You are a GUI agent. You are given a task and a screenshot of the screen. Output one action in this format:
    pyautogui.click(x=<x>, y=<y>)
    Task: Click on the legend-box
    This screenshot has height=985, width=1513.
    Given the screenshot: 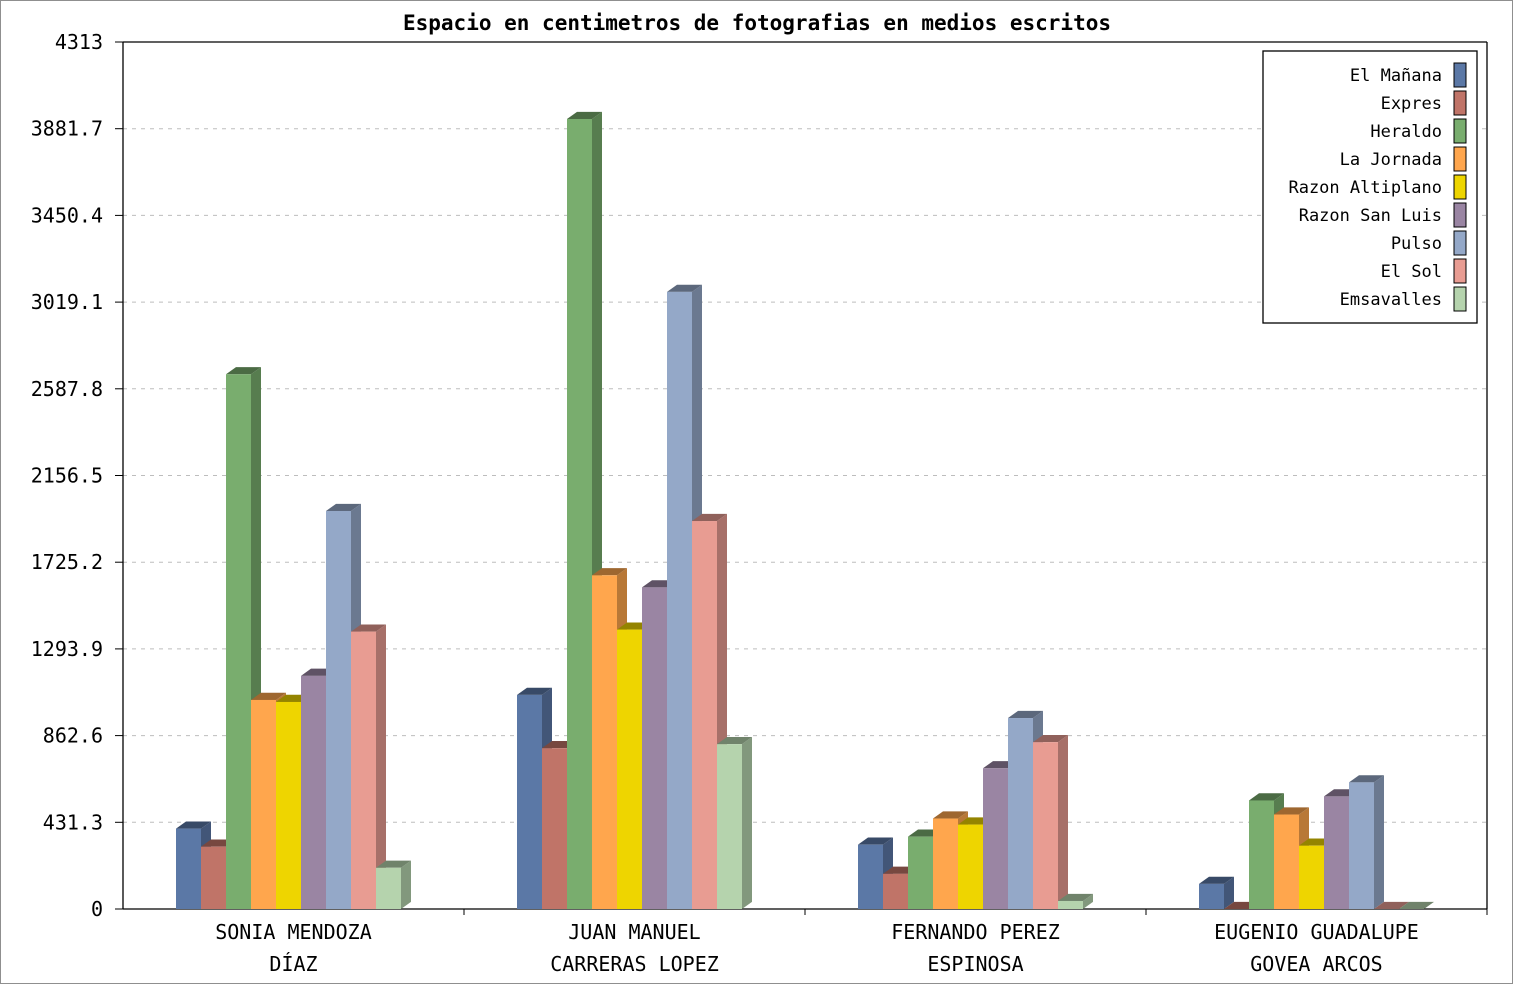 What is the action you would take?
    pyautogui.click(x=1370, y=187)
    